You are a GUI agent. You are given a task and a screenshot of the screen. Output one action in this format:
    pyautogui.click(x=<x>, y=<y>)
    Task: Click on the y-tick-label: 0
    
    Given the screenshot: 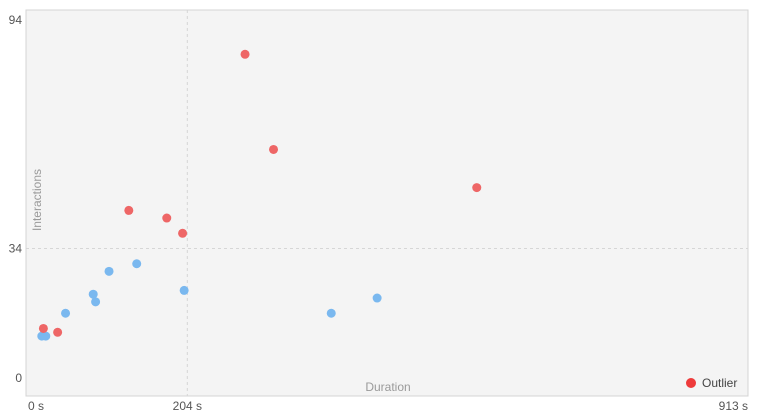 What is the action you would take?
    pyautogui.click(x=18, y=378)
    